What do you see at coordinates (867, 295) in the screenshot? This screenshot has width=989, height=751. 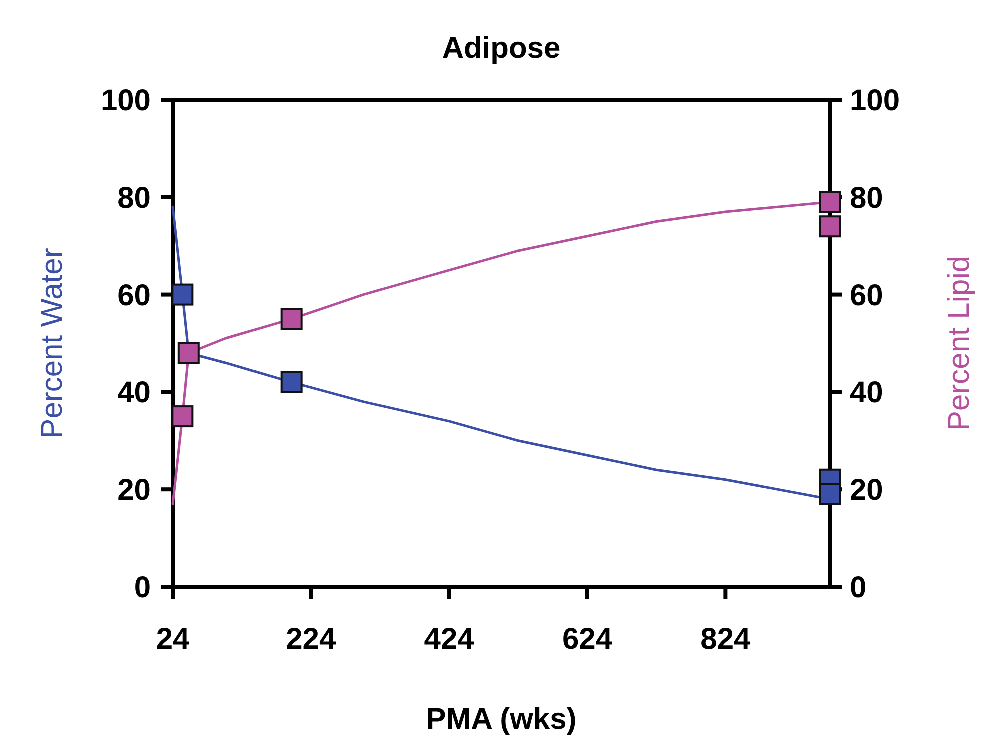 I see `y2-tick-label: 60` at bounding box center [867, 295].